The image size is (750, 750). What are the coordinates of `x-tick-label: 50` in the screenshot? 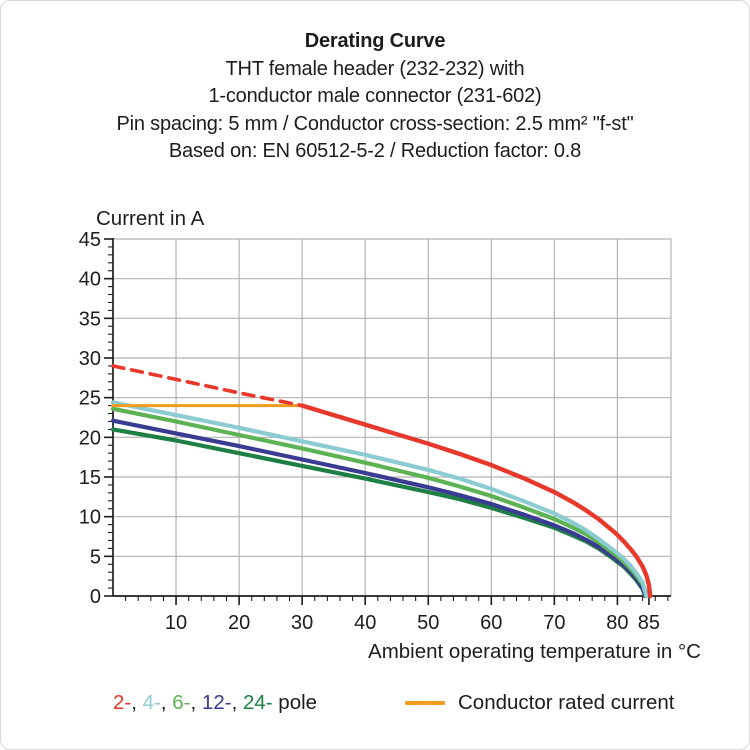 It's located at (428, 623).